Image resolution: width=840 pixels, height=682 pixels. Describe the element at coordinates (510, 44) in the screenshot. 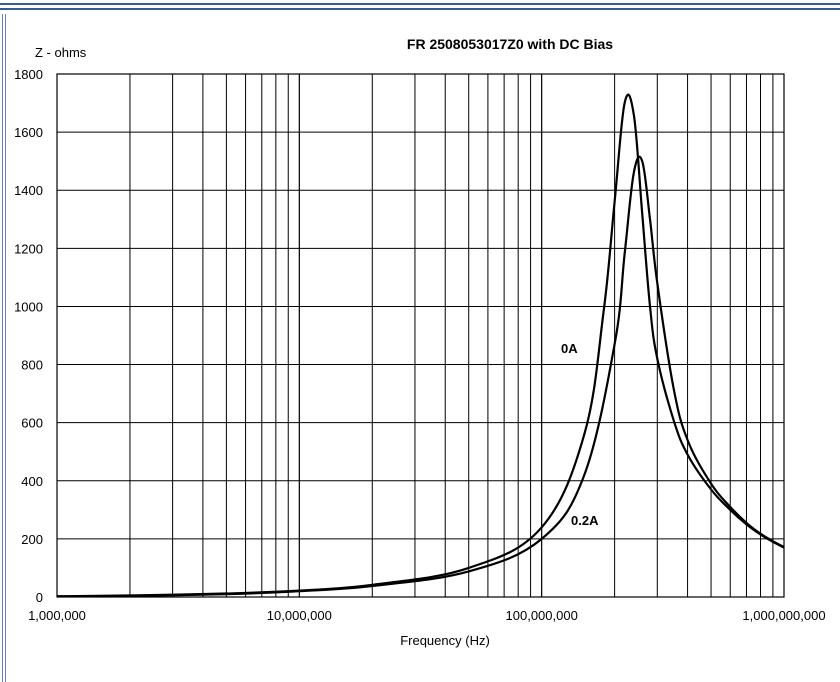

I see `chart-title: FR 2508053017Z0 with DC Bias` at that location.